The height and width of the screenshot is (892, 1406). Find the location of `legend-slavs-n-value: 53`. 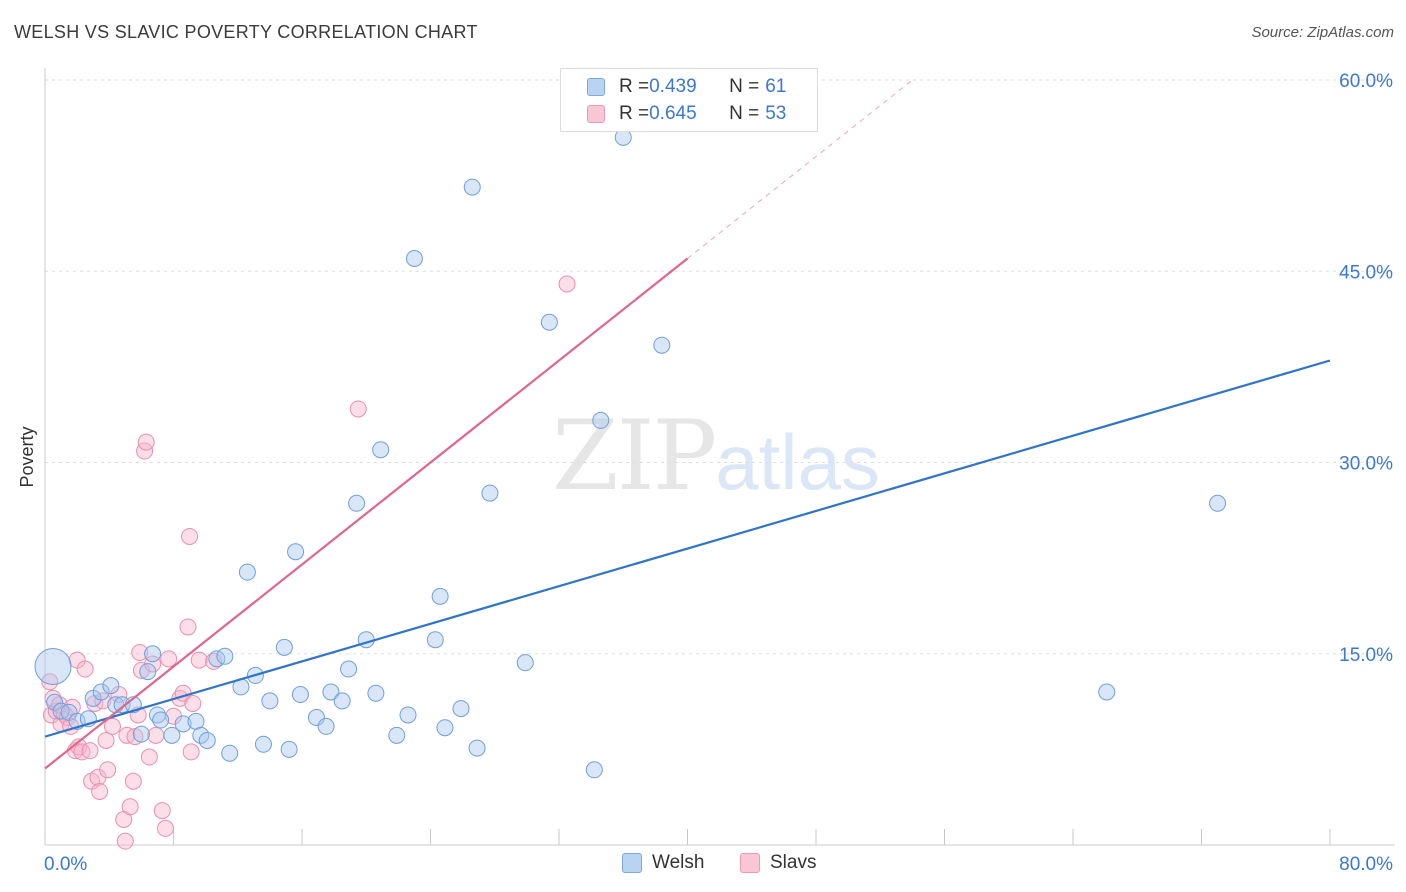

legend-slavs-n-value: 53 is located at coordinates (776, 113).